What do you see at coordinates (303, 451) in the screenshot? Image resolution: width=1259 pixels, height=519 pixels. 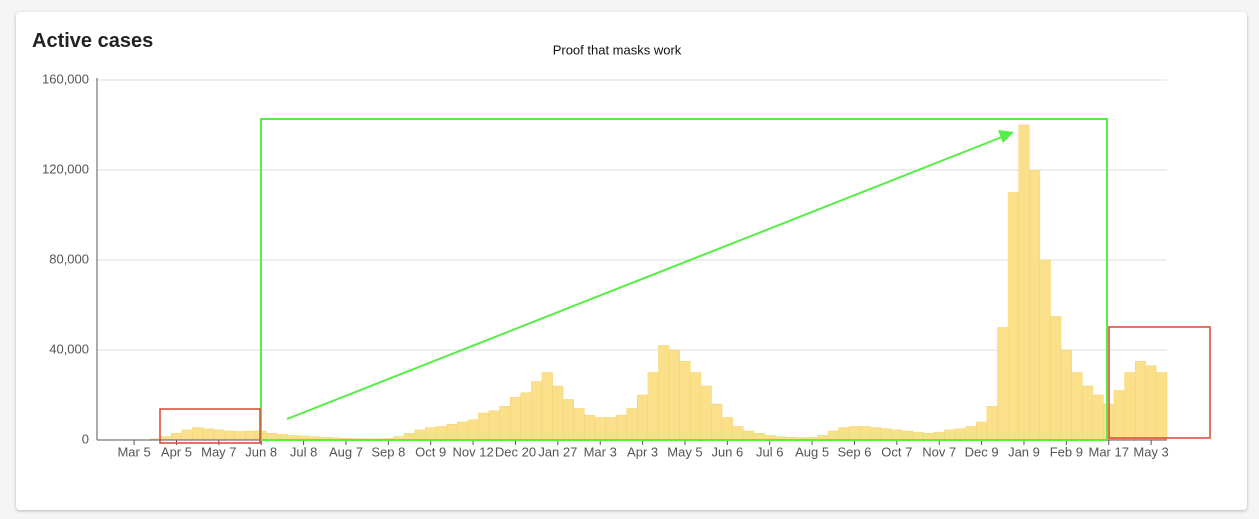 I see `x-tick-label: Jul 8` at bounding box center [303, 451].